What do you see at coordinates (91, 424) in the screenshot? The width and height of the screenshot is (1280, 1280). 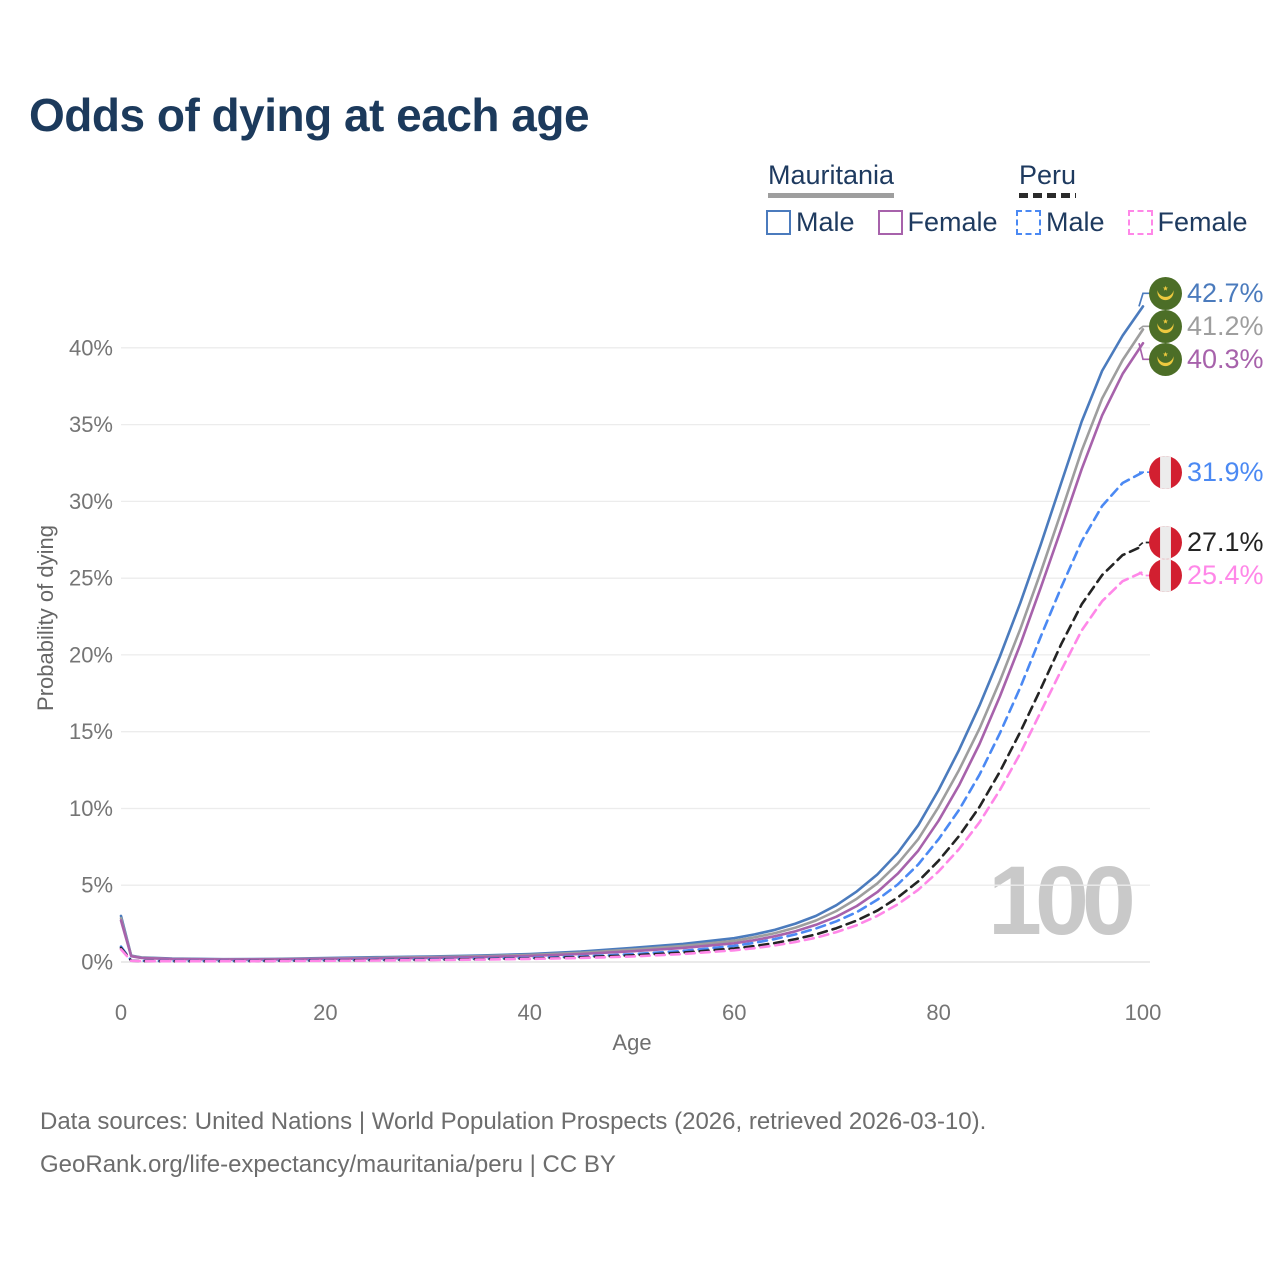 I see `y-tick-label: 35%` at bounding box center [91, 424].